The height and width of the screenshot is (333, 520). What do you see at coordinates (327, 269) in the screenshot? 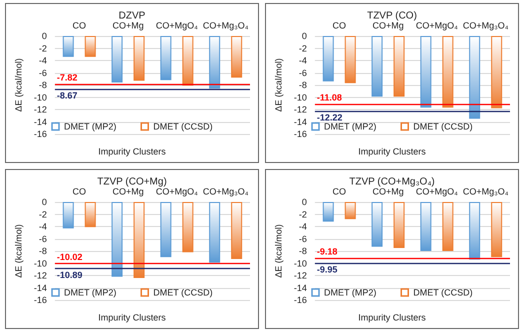
I see `ref-line-label: -9.95` at bounding box center [327, 269].